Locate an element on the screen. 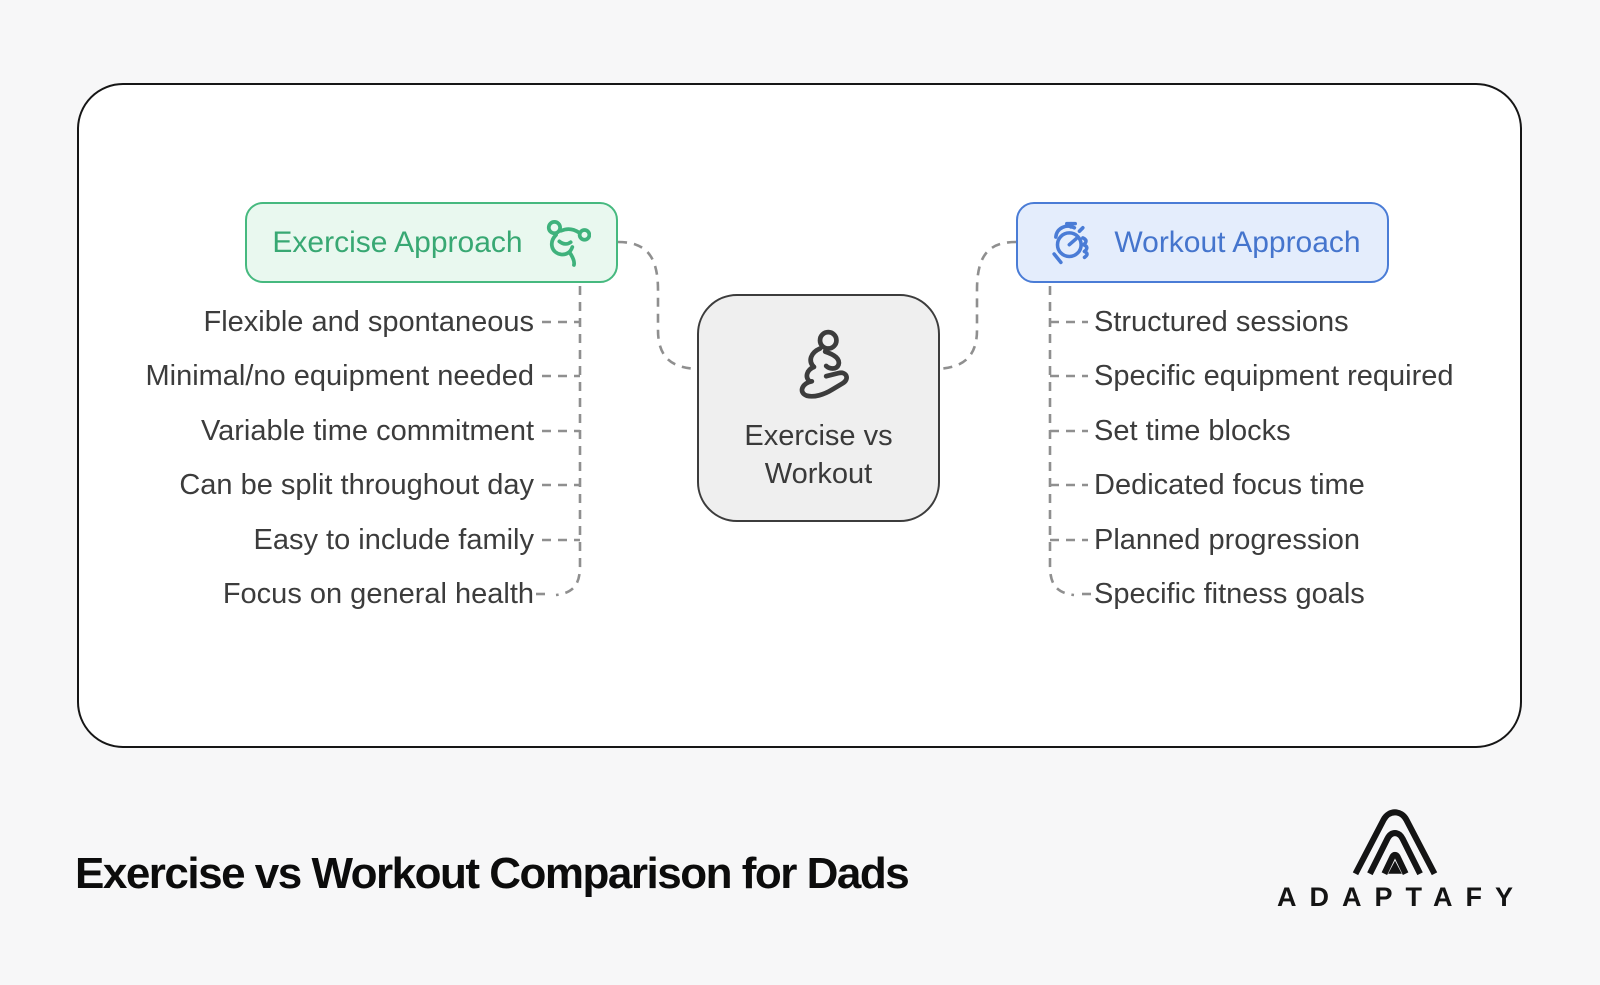  adaptafy-mountain-icon is located at coordinates (1395, 842).